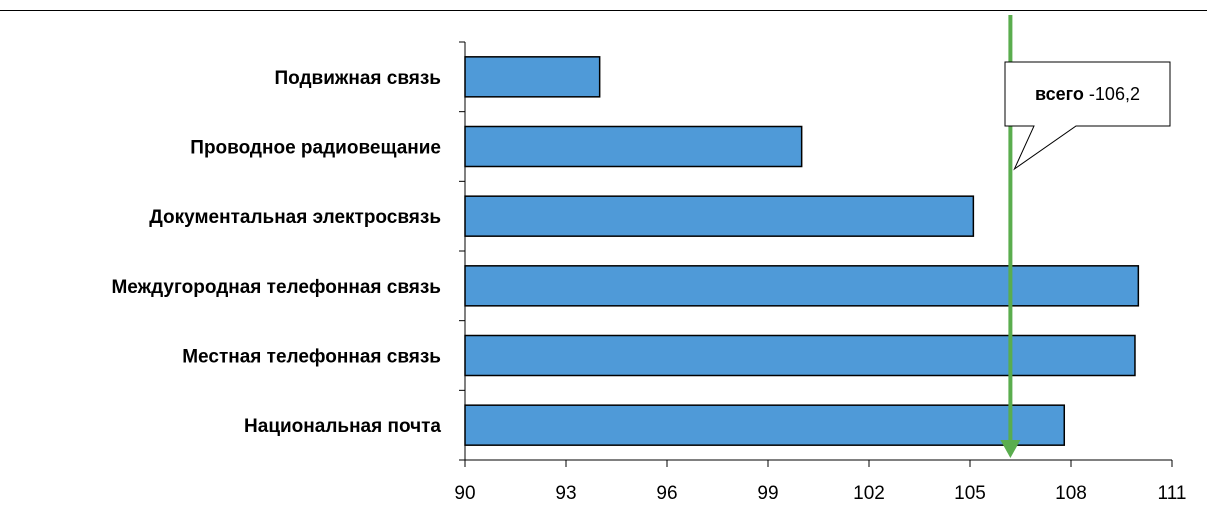  Describe the element at coordinates (315, 148) in the screenshot. I see `category-label-1: Проводное радиовещание` at that location.